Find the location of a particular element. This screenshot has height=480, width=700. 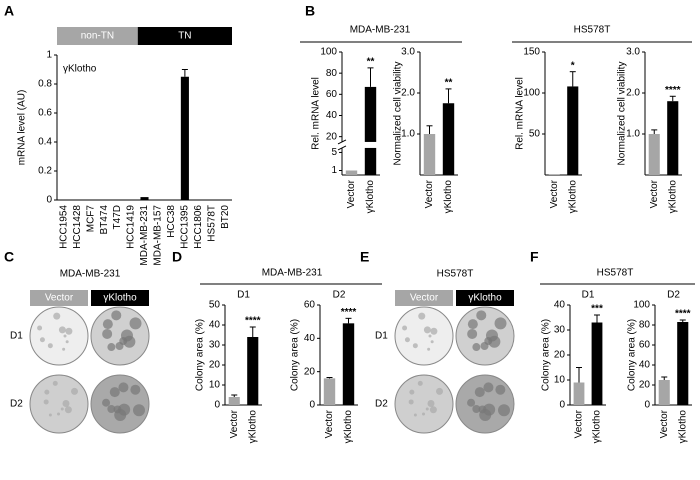

y-tick-label: 60 is located at coordinates (332, 94).